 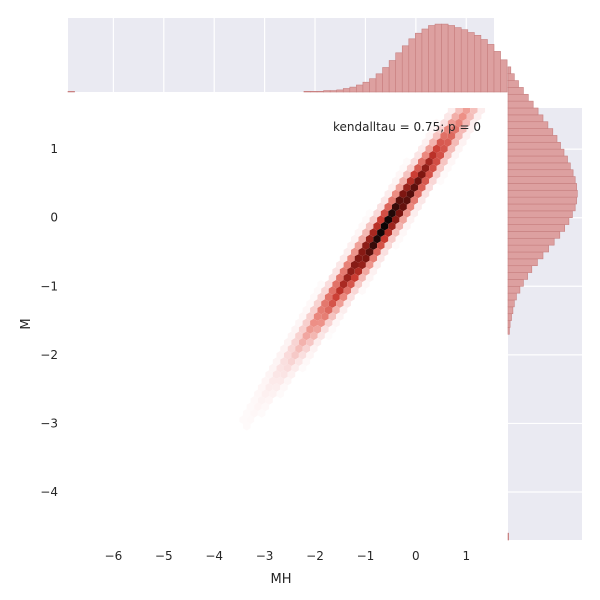 I want to click on y-tick-label: −4, so click(x=49, y=492).